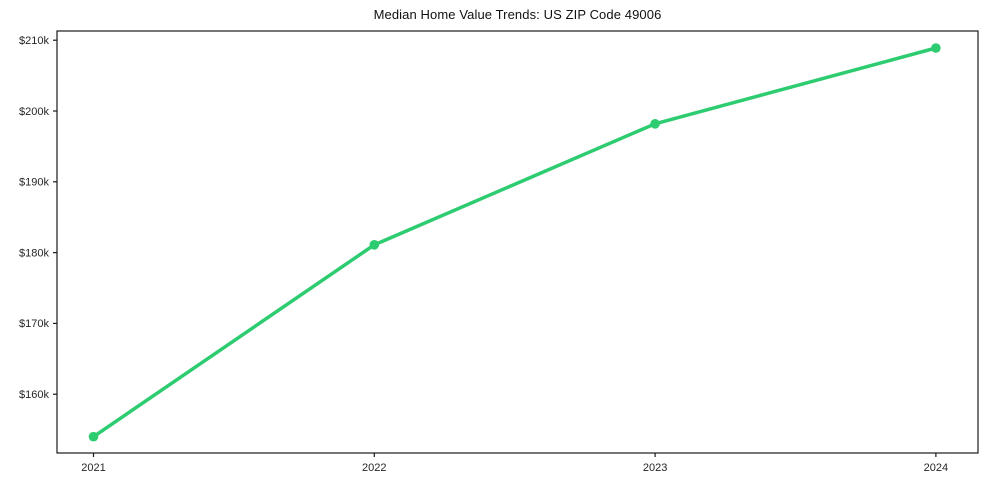  Describe the element at coordinates (93, 468) in the screenshot. I see `x-axis-tick-label: 2021` at that location.